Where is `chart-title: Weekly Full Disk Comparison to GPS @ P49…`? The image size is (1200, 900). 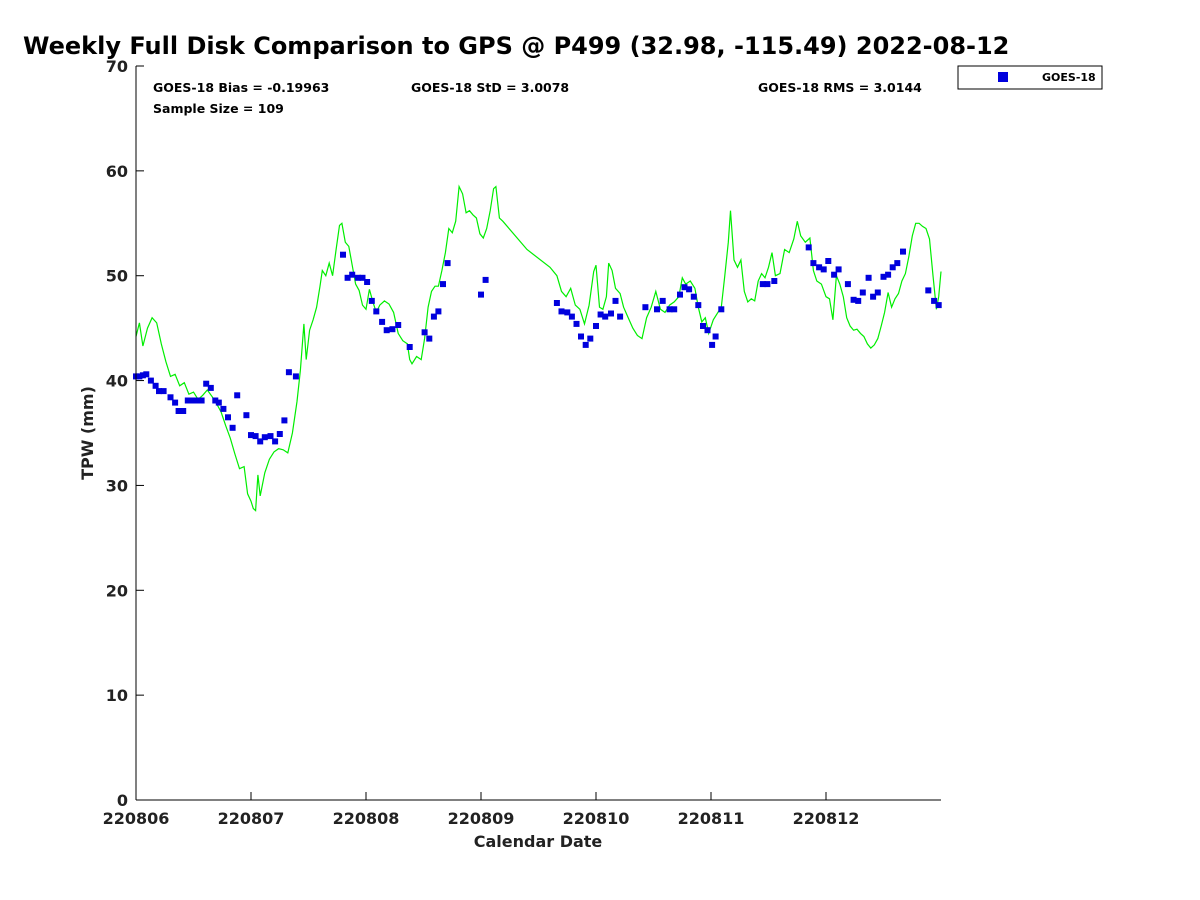 chart-title: Weekly Full Disk Comparison to GPS @ P49… is located at coordinates (516, 46).